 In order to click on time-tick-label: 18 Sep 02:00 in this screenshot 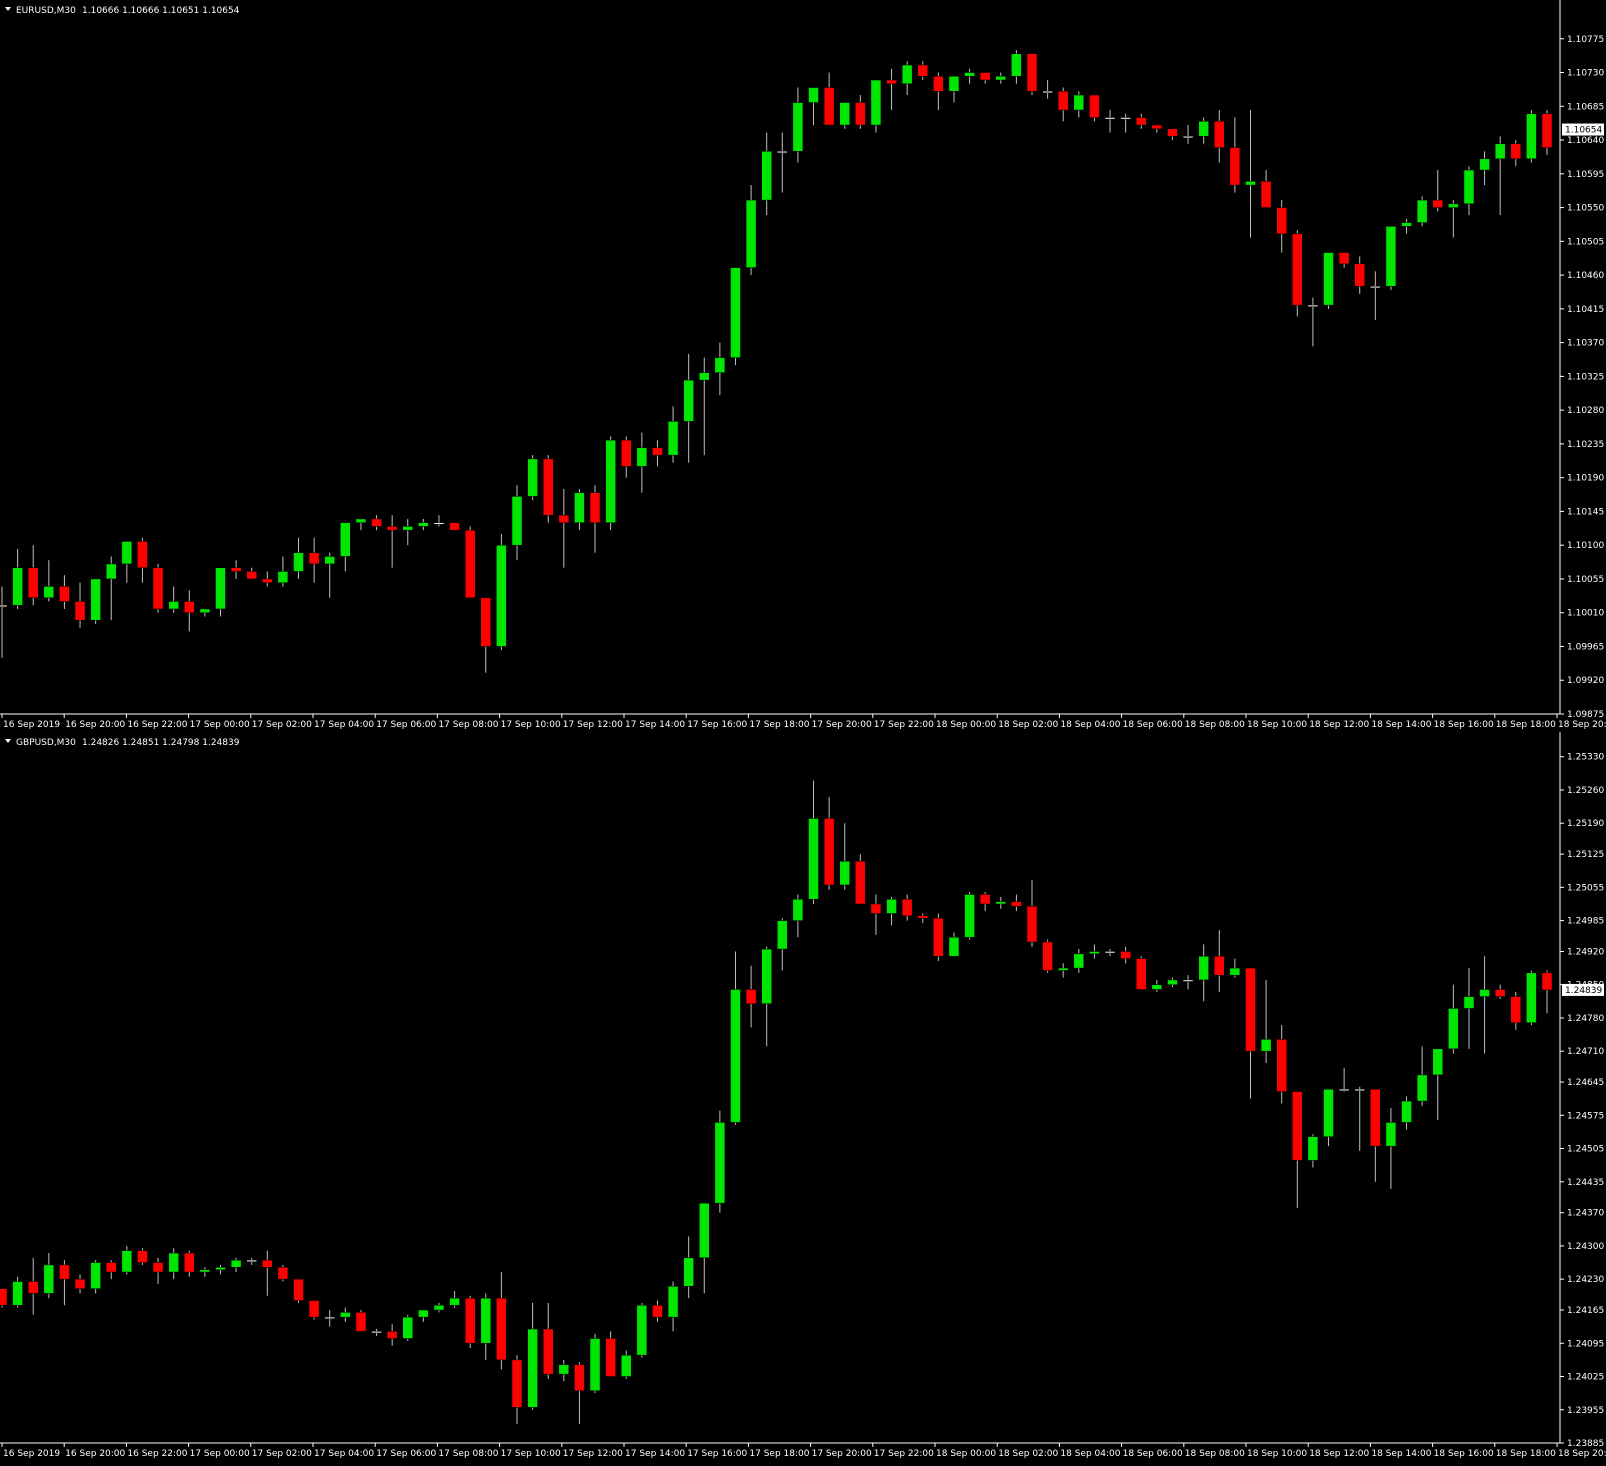, I will do `click(1028, 1454)`.